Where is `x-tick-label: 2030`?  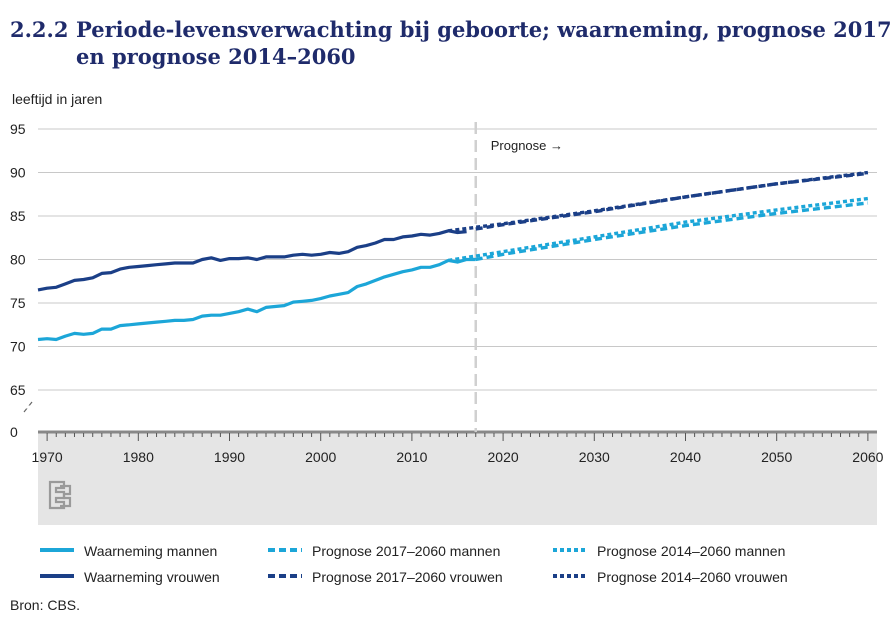 x-tick-label: 2030 is located at coordinates (594, 457).